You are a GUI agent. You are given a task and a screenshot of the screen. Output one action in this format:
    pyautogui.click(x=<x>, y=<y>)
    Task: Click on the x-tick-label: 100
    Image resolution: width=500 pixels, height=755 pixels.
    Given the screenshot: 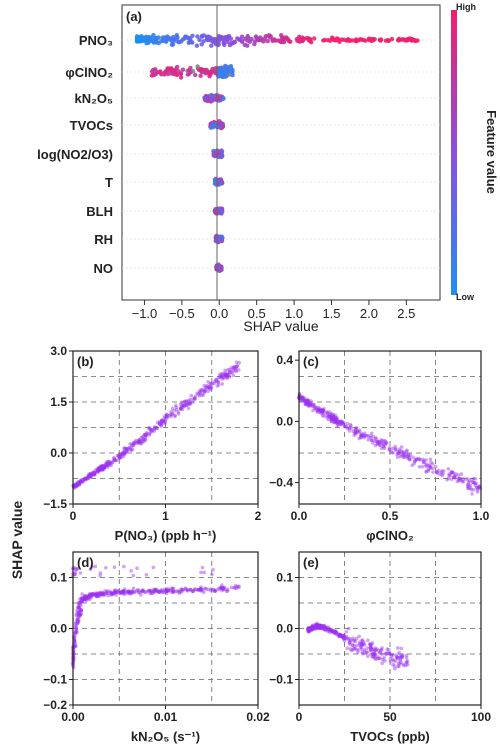 What is the action you would take?
    pyautogui.click(x=481, y=717)
    